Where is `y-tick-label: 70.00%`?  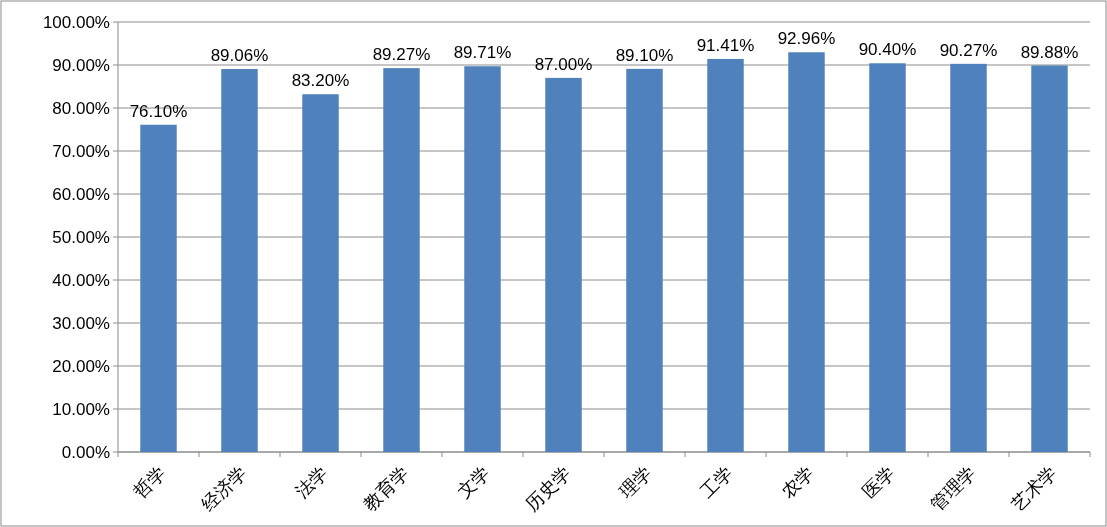
y-tick-label: 70.00% is located at coordinates (81, 151).